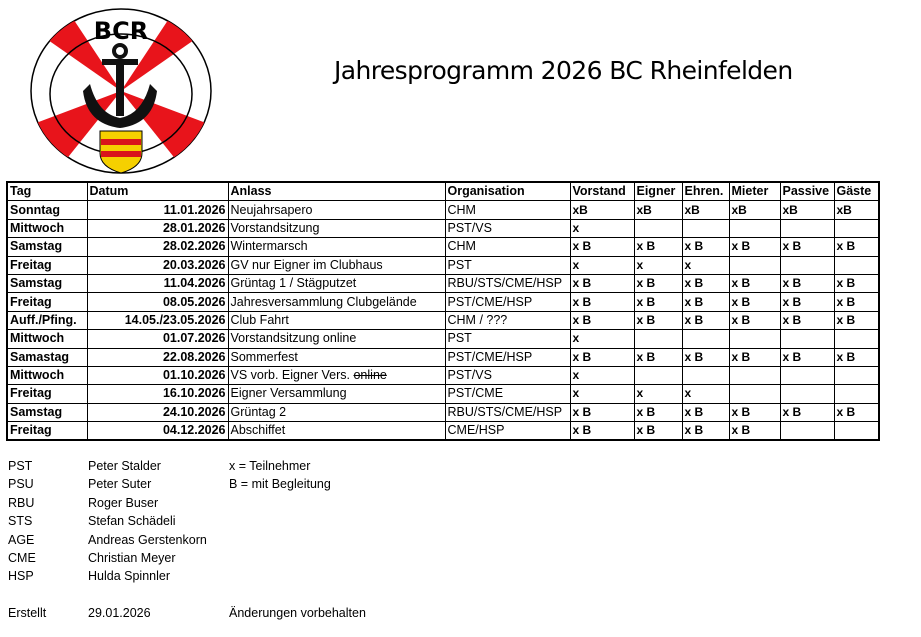 Image resolution: width=921 pixels, height=637 pixels. Describe the element at coordinates (47, 302) in the screenshot. I see `day-cell: Freitag` at that location.